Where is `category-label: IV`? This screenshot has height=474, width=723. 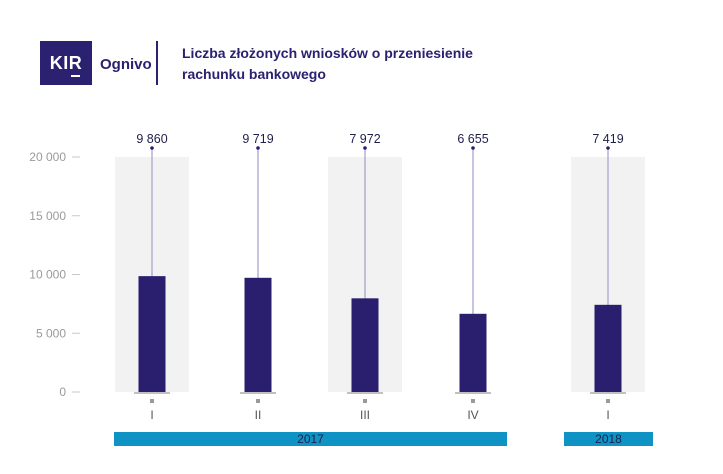
category-label: IV is located at coordinates (472, 415).